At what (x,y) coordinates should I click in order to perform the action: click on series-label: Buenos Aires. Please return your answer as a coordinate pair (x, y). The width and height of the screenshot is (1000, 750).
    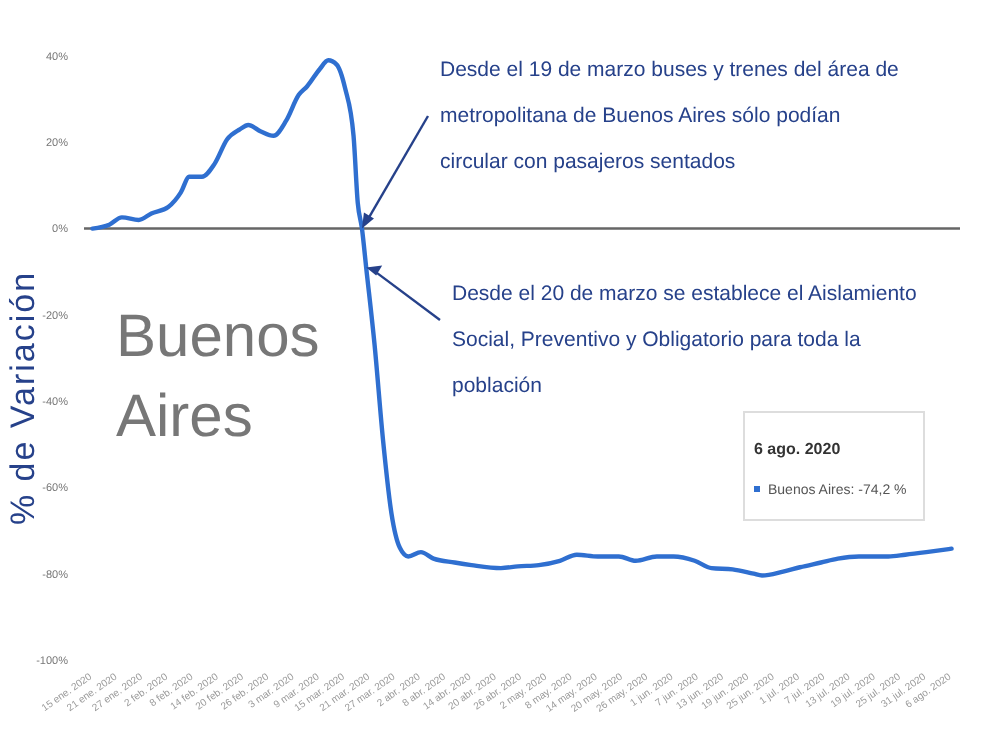
    Looking at the image, I should click on (218, 377).